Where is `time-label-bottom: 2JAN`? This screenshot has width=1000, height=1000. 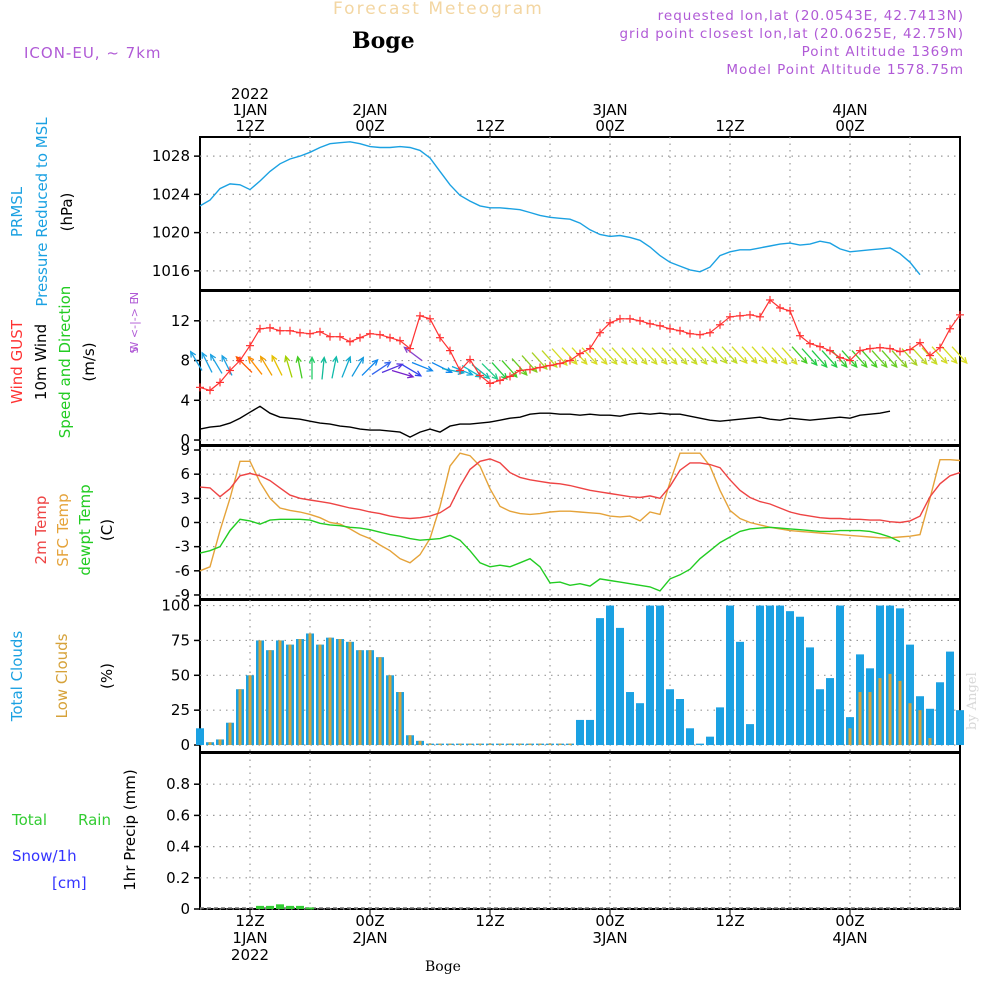
time-label-bottom: 2JAN is located at coordinates (369, 938).